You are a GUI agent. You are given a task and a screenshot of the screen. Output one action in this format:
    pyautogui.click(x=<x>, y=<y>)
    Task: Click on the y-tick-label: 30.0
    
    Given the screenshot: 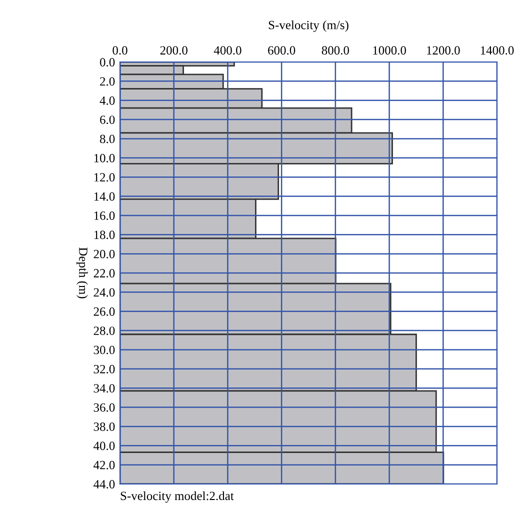 What is the action you would take?
    pyautogui.click(x=104, y=350)
    